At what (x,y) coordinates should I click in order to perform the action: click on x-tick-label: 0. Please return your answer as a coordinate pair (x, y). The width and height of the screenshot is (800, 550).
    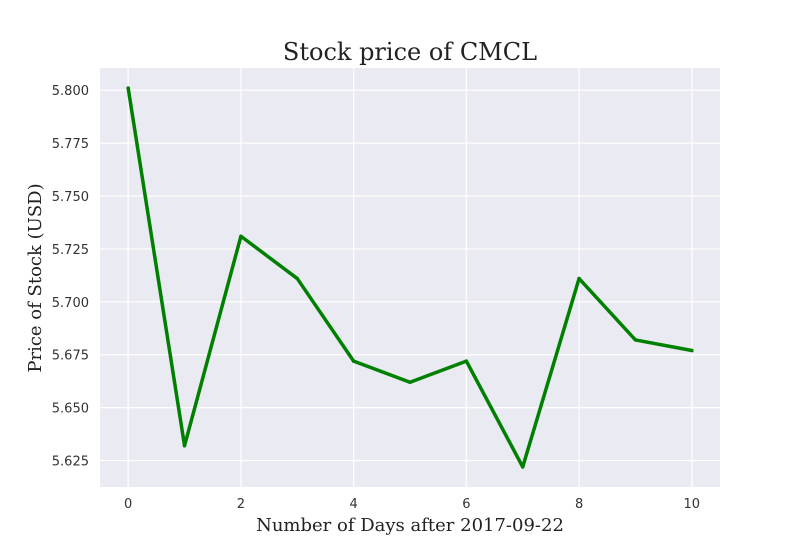
    Looking at the image, I should click on (128, 504).